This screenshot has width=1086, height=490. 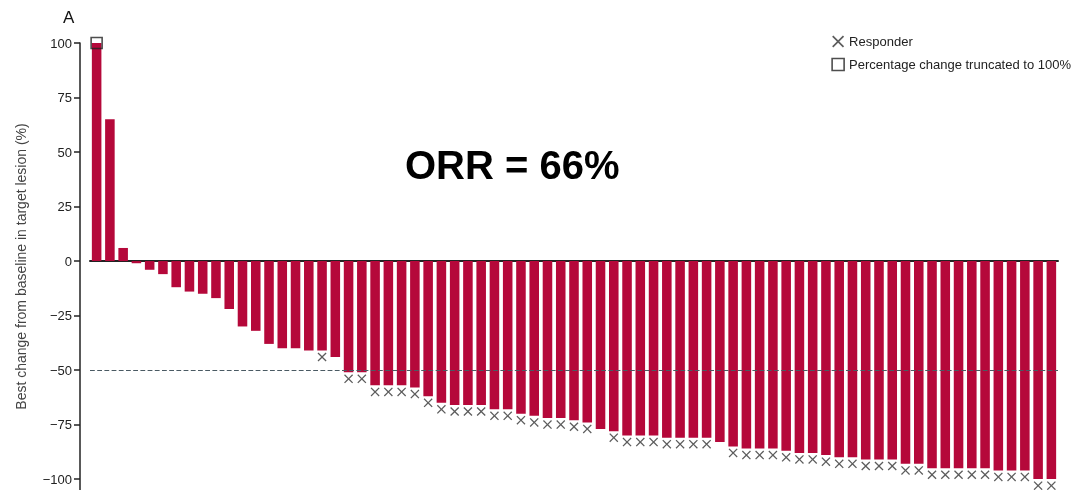 What do you see at coordinates (64, 152) in the screenshot?
I see `y-tick-label: 50` at bounding box center [64, 152].